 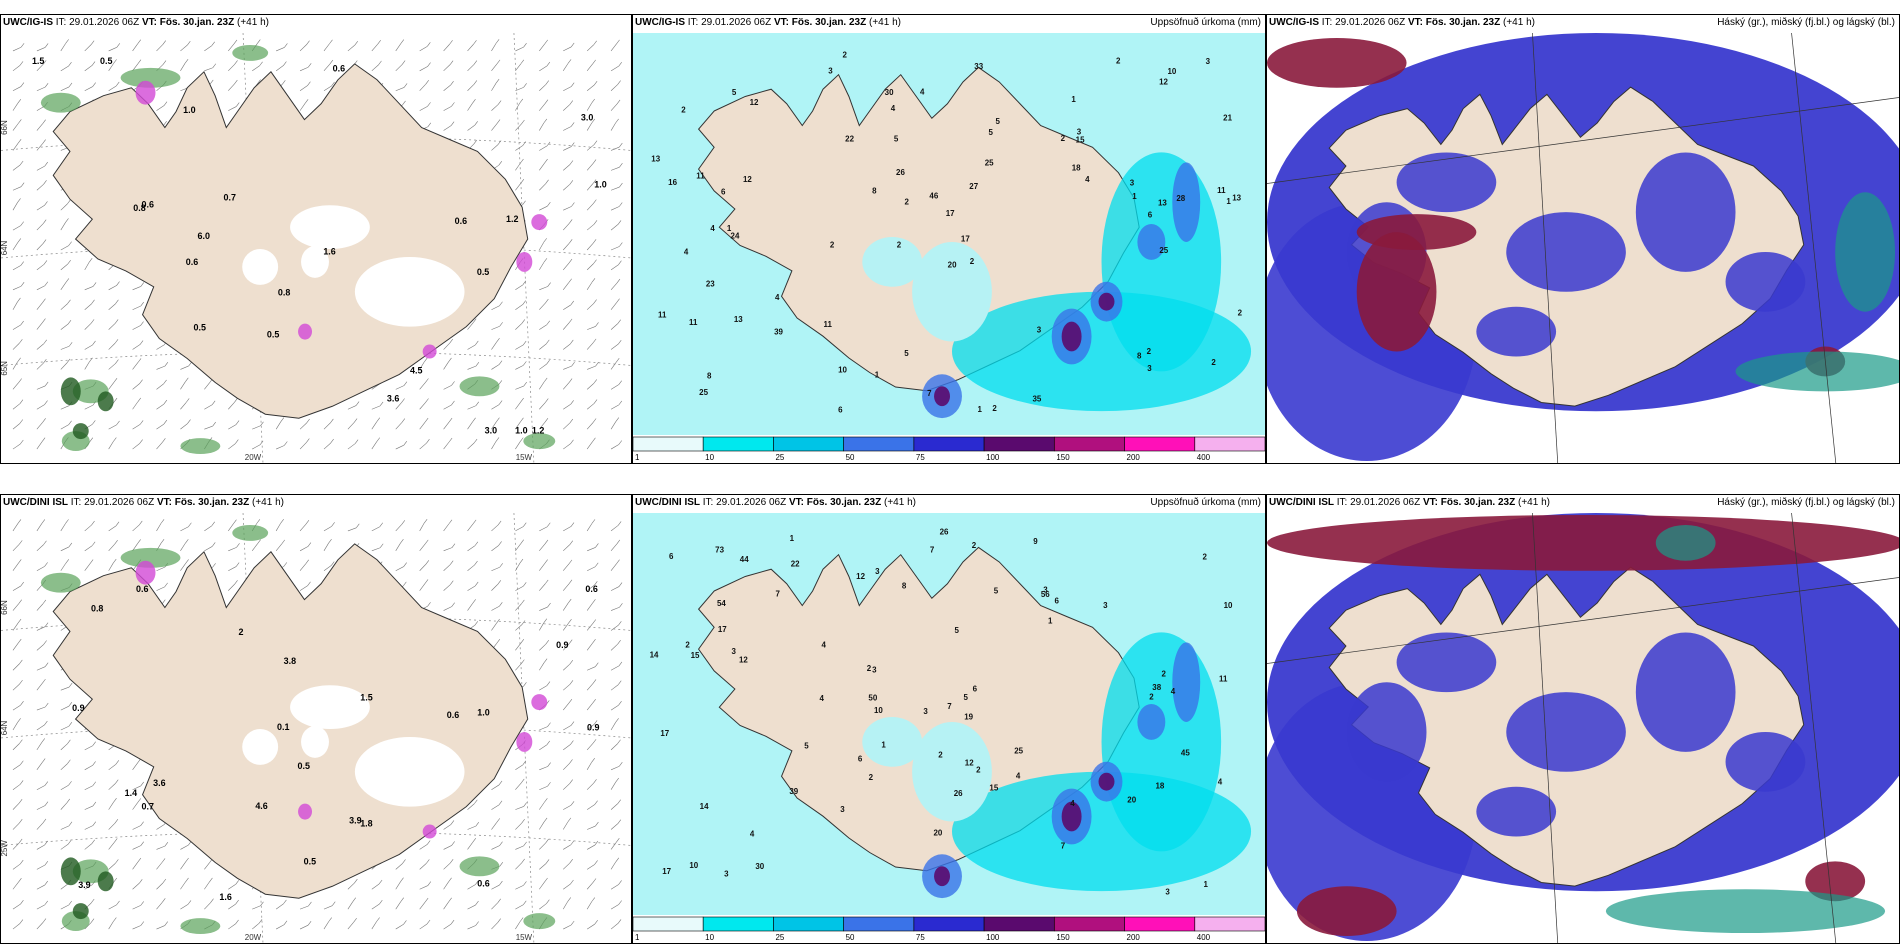 What do you see at coordinates (1545, 728) in the screenshot?
I see `longitude-line` at bounding box center [1545, 728].